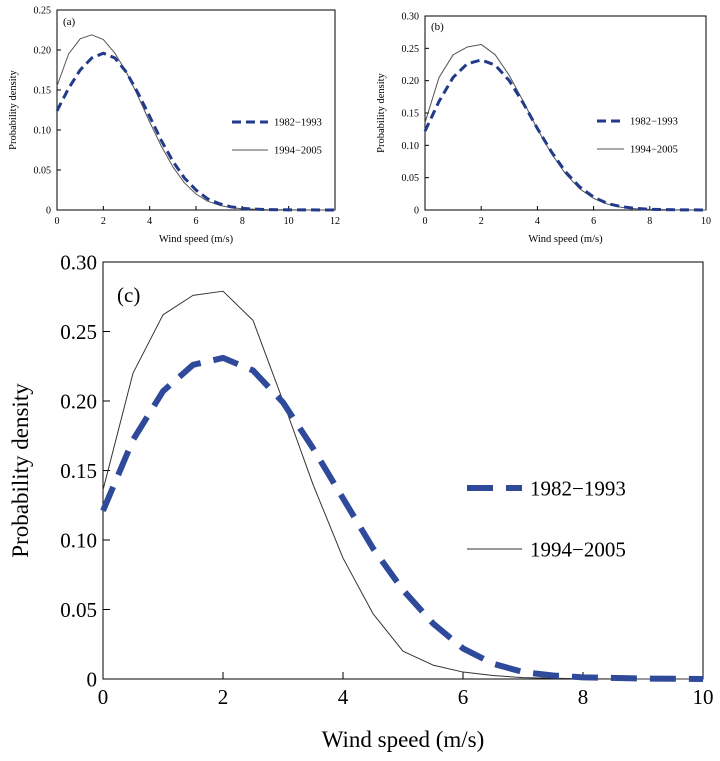  I want to click on x-tick-label: 12, so click(335, 221).